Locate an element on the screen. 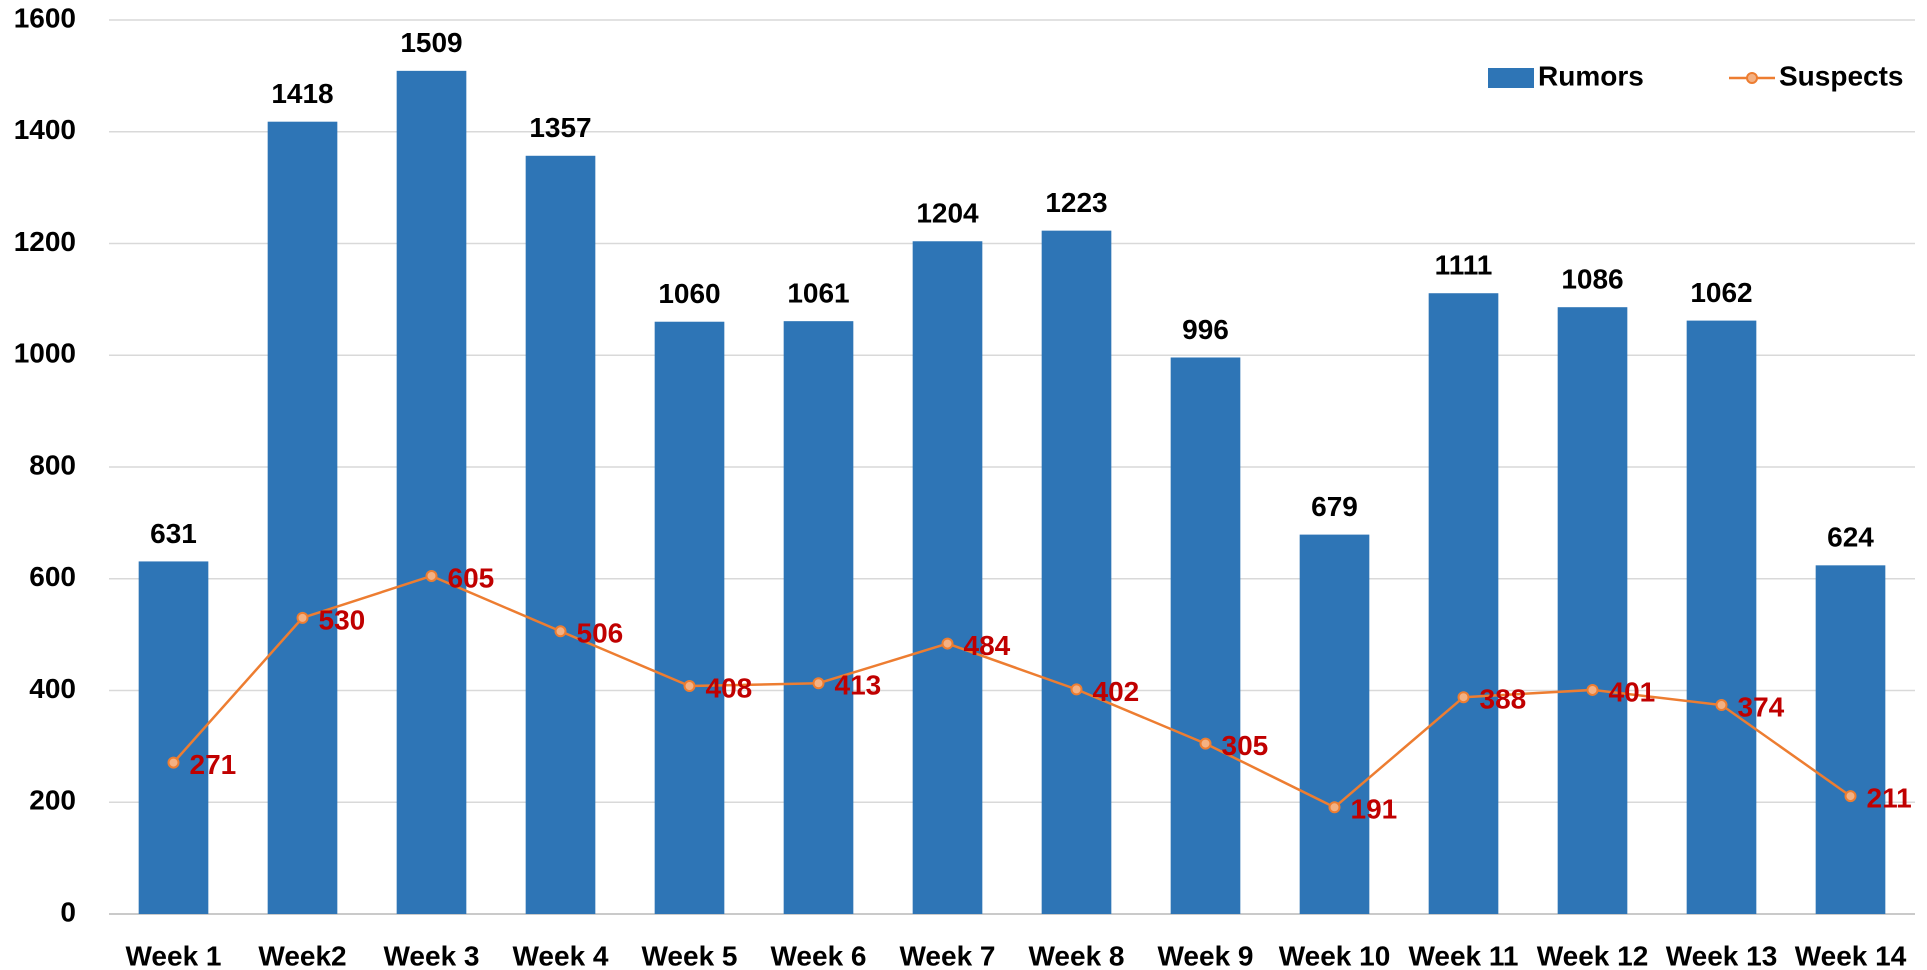  x-tick-label: Week 11 is located at coordinates (1463, 955).